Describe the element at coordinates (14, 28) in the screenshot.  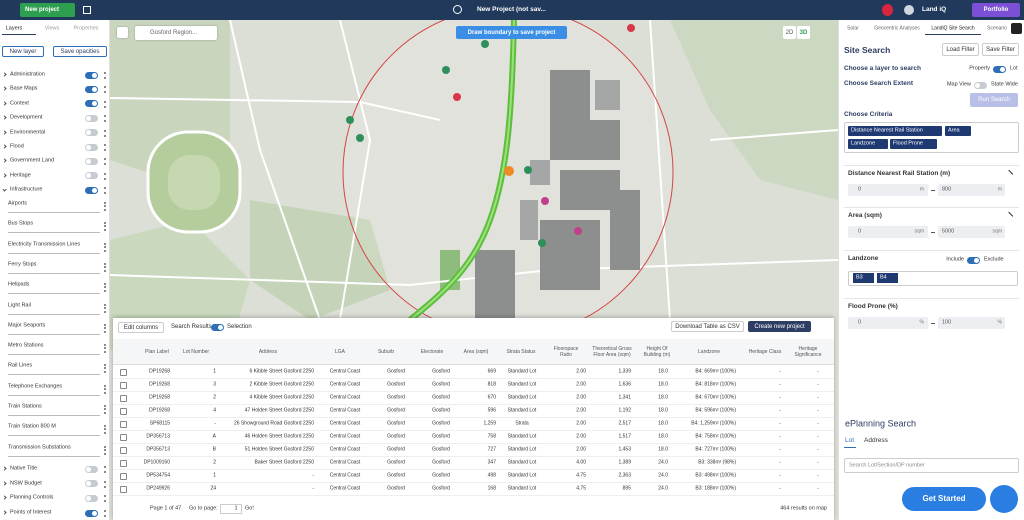
I see `panel-tab: Layers` at that location.